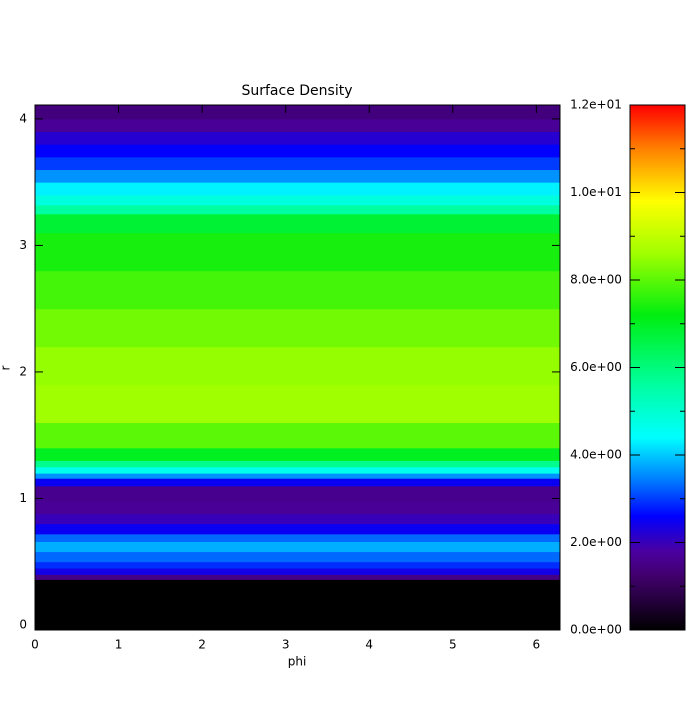 Image resolution: width=700 pixels, height=704 pixels. What do you see at coordinates (119, 645) in the screenshot?
I see `x-tick-label: 1` at bounding box center [119, 645].